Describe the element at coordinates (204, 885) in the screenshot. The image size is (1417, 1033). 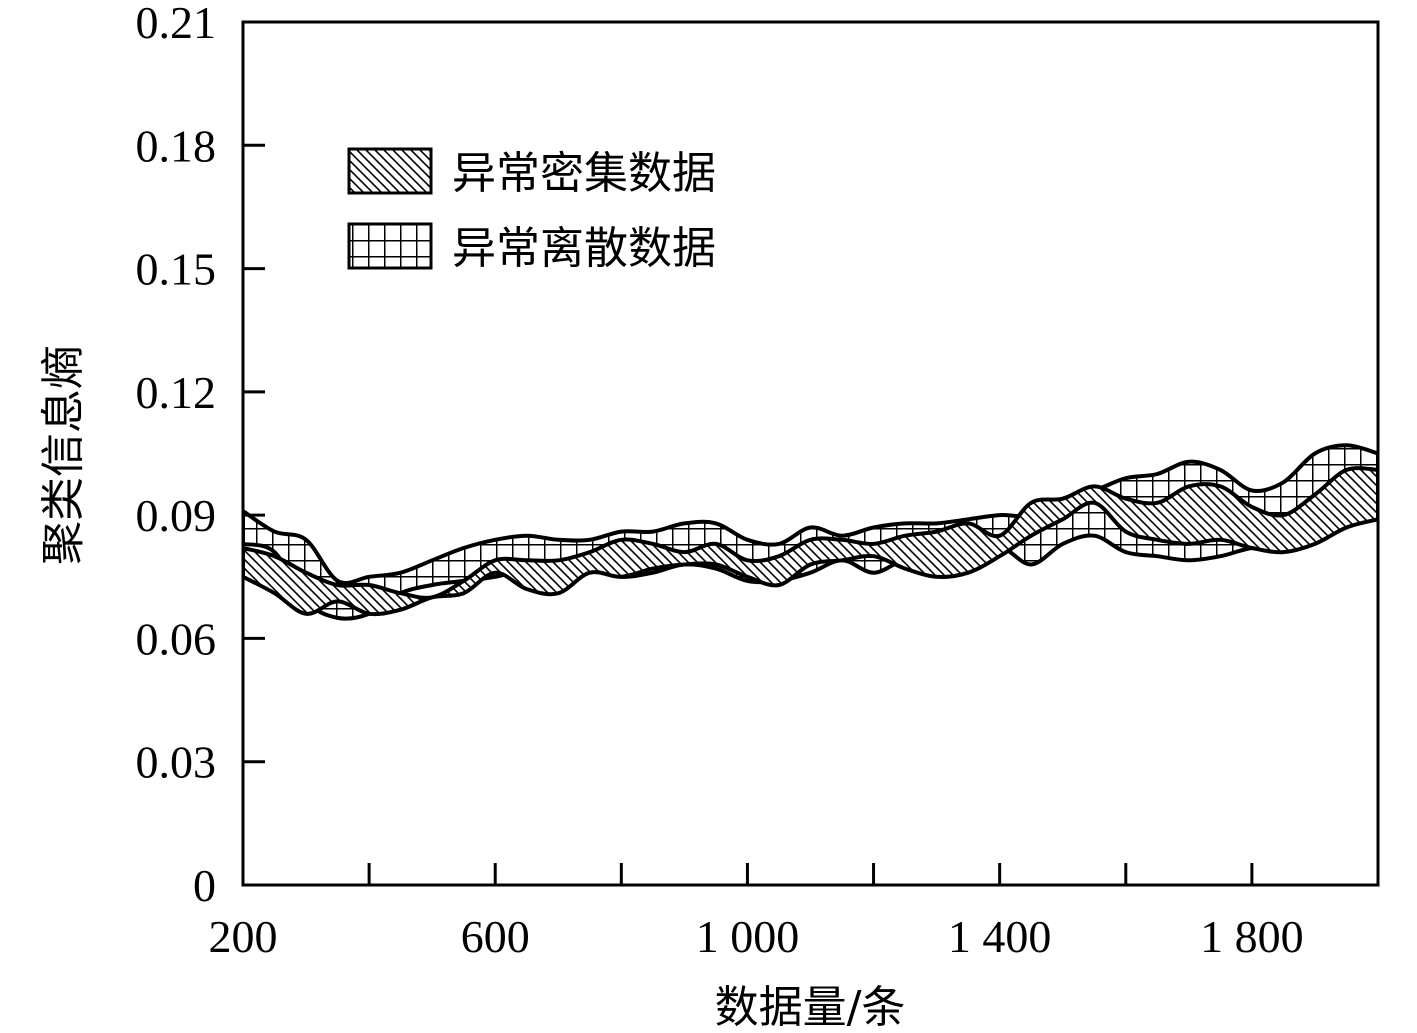
I see `y-tick-label: 0` at that location.